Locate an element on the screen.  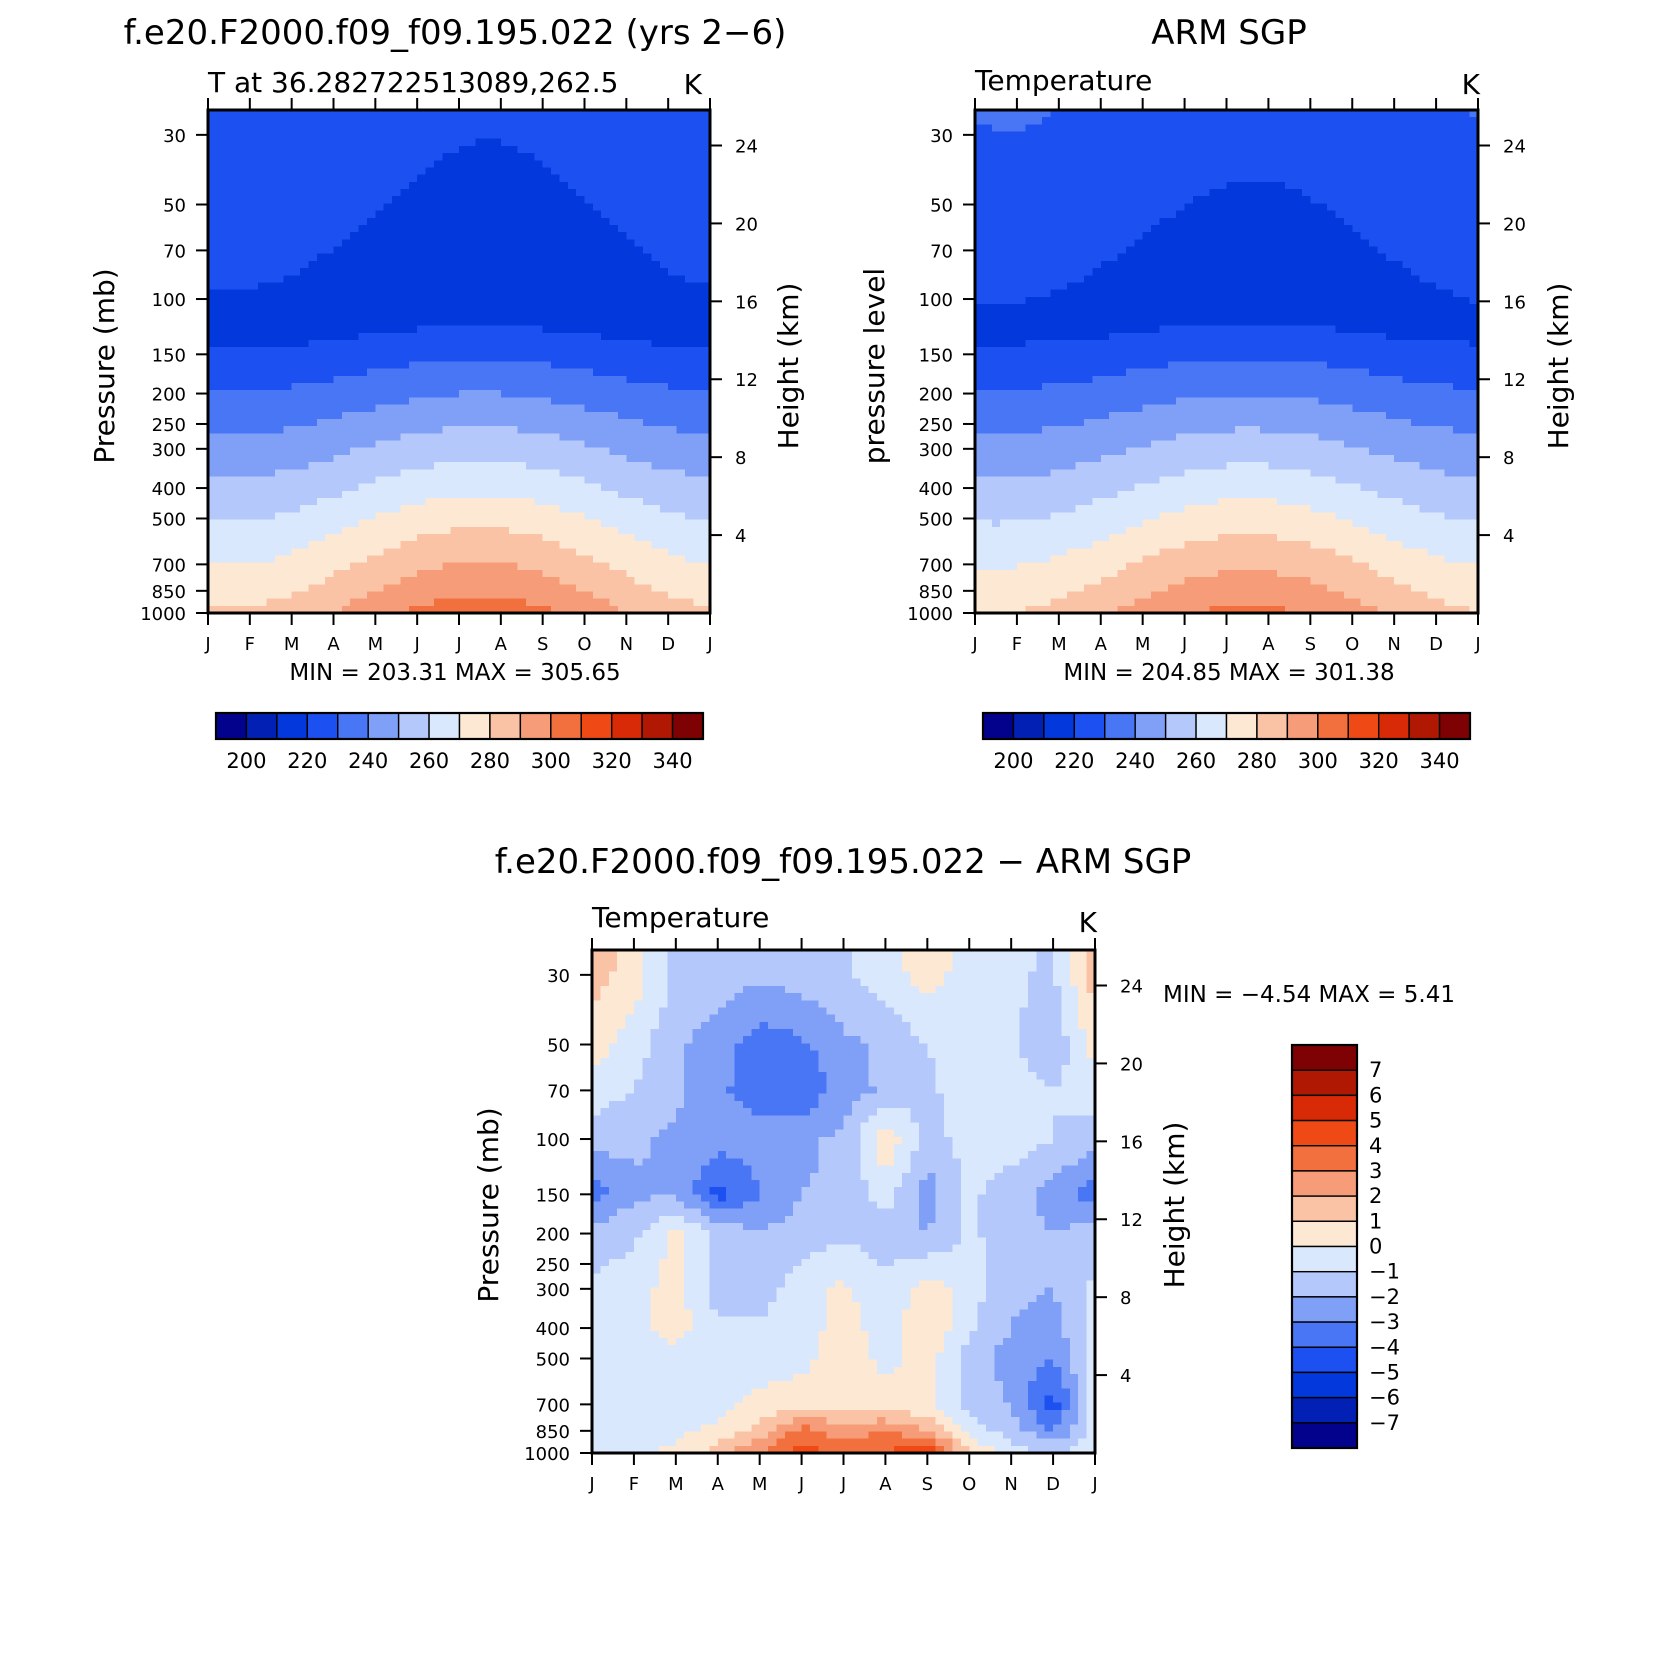
colorbar-frame is located at coordinates (459, 726).